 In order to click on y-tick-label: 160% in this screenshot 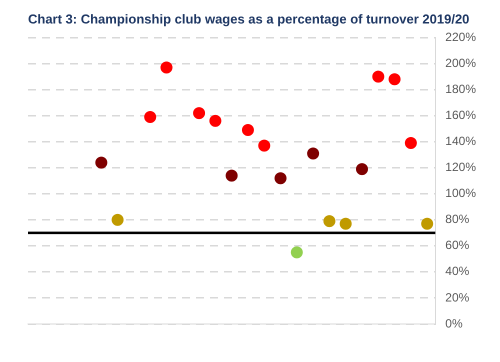, I will do `click(460, 115)`.